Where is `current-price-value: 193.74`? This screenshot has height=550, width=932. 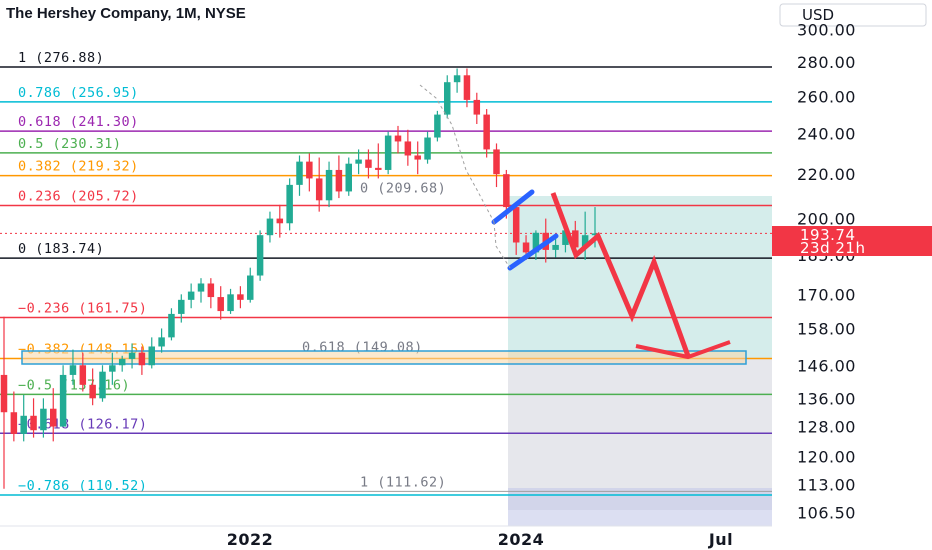 current-price-value: 193.74 is located at coordinates (828, 235).